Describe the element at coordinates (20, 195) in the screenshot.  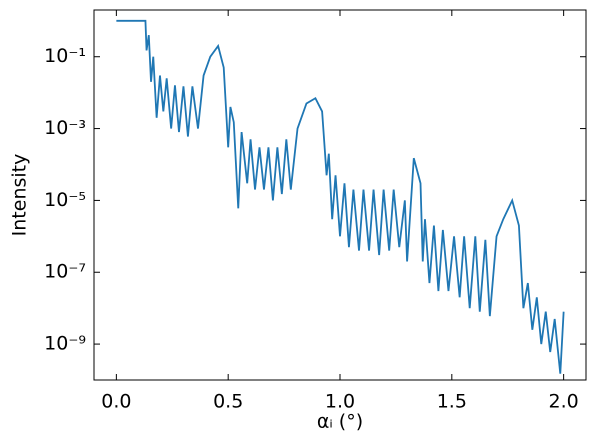
I see `y-axis-label: Intensity` at that location.